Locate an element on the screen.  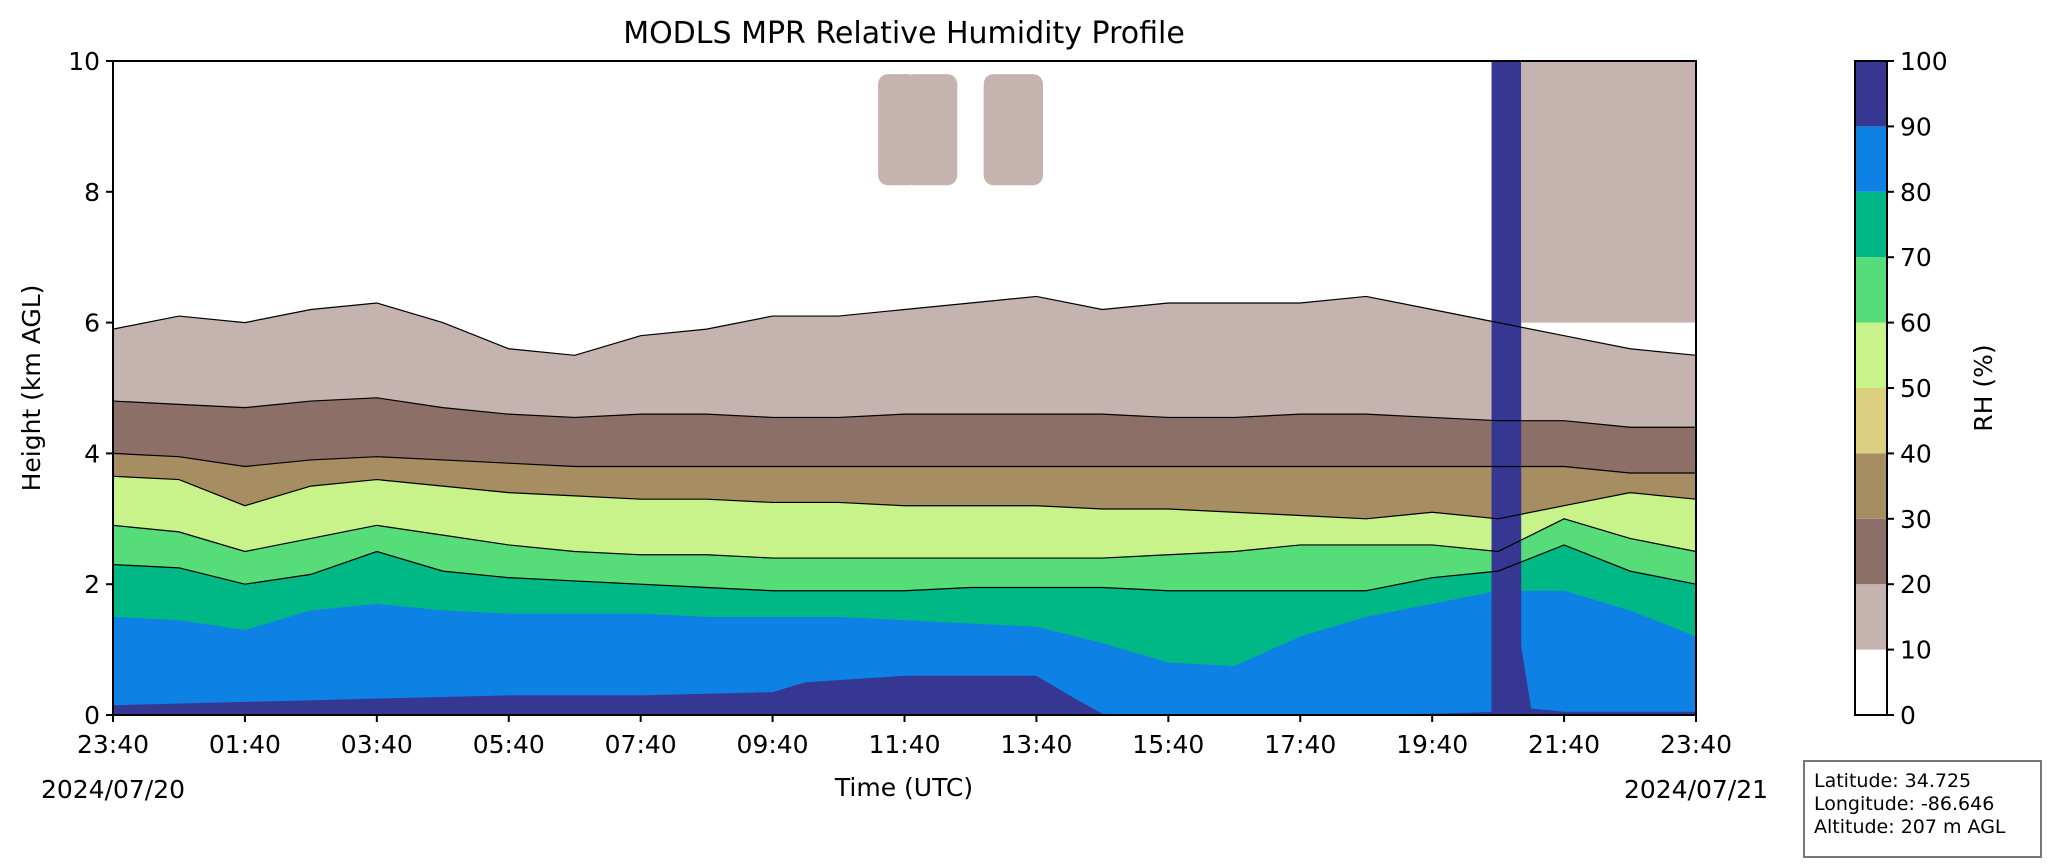
y-axis-label: Height (km AGL) is located at coordinates (31, 388).